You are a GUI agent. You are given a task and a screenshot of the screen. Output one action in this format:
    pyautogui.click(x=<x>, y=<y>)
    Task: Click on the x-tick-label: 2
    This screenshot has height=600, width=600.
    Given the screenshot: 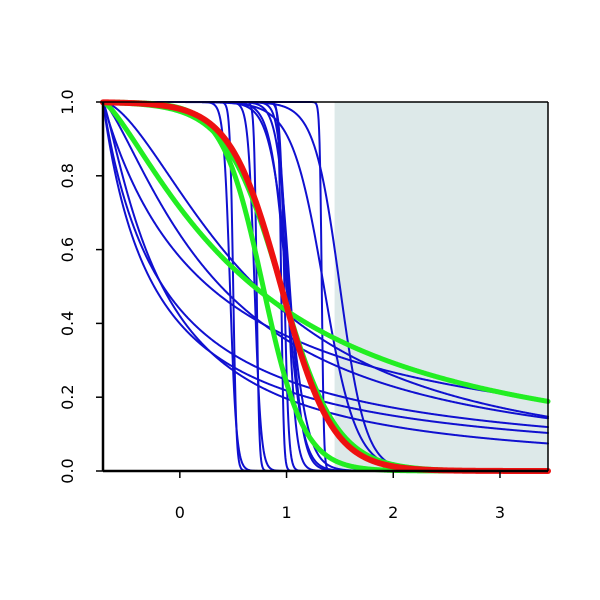 What is the action you would take?
    pyautogui.click(x=393, y=512)
    